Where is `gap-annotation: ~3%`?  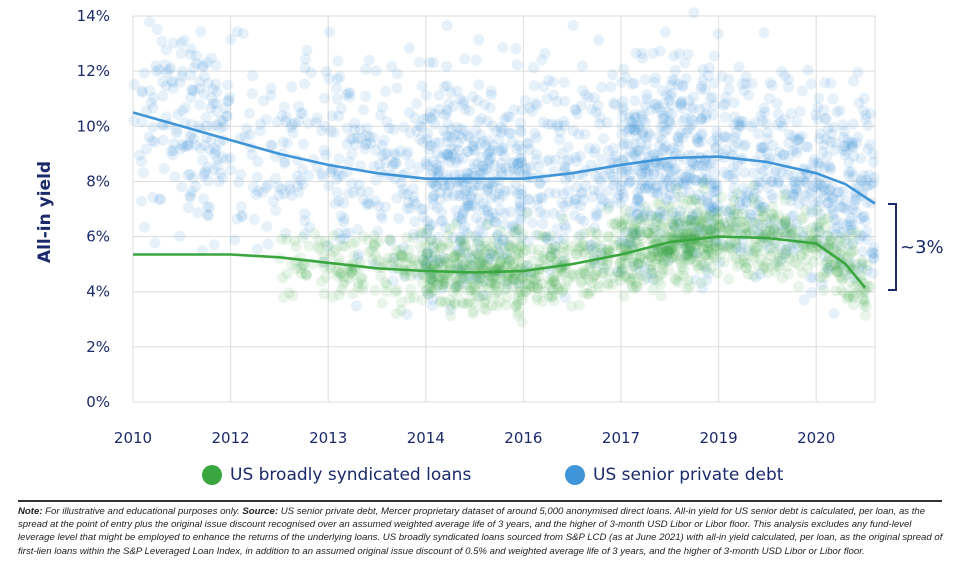
gap-annotation: ~3% is located at coordinates (922, 247).